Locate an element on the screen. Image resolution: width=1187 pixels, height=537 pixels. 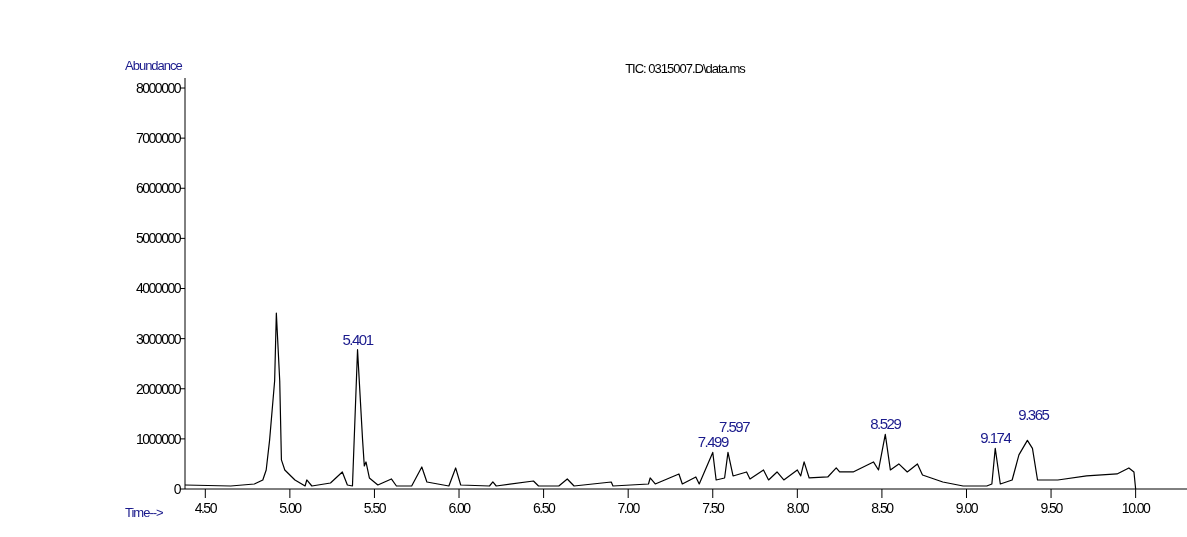
x-tick-label: 5.00 is located at coordinates (291, 508).